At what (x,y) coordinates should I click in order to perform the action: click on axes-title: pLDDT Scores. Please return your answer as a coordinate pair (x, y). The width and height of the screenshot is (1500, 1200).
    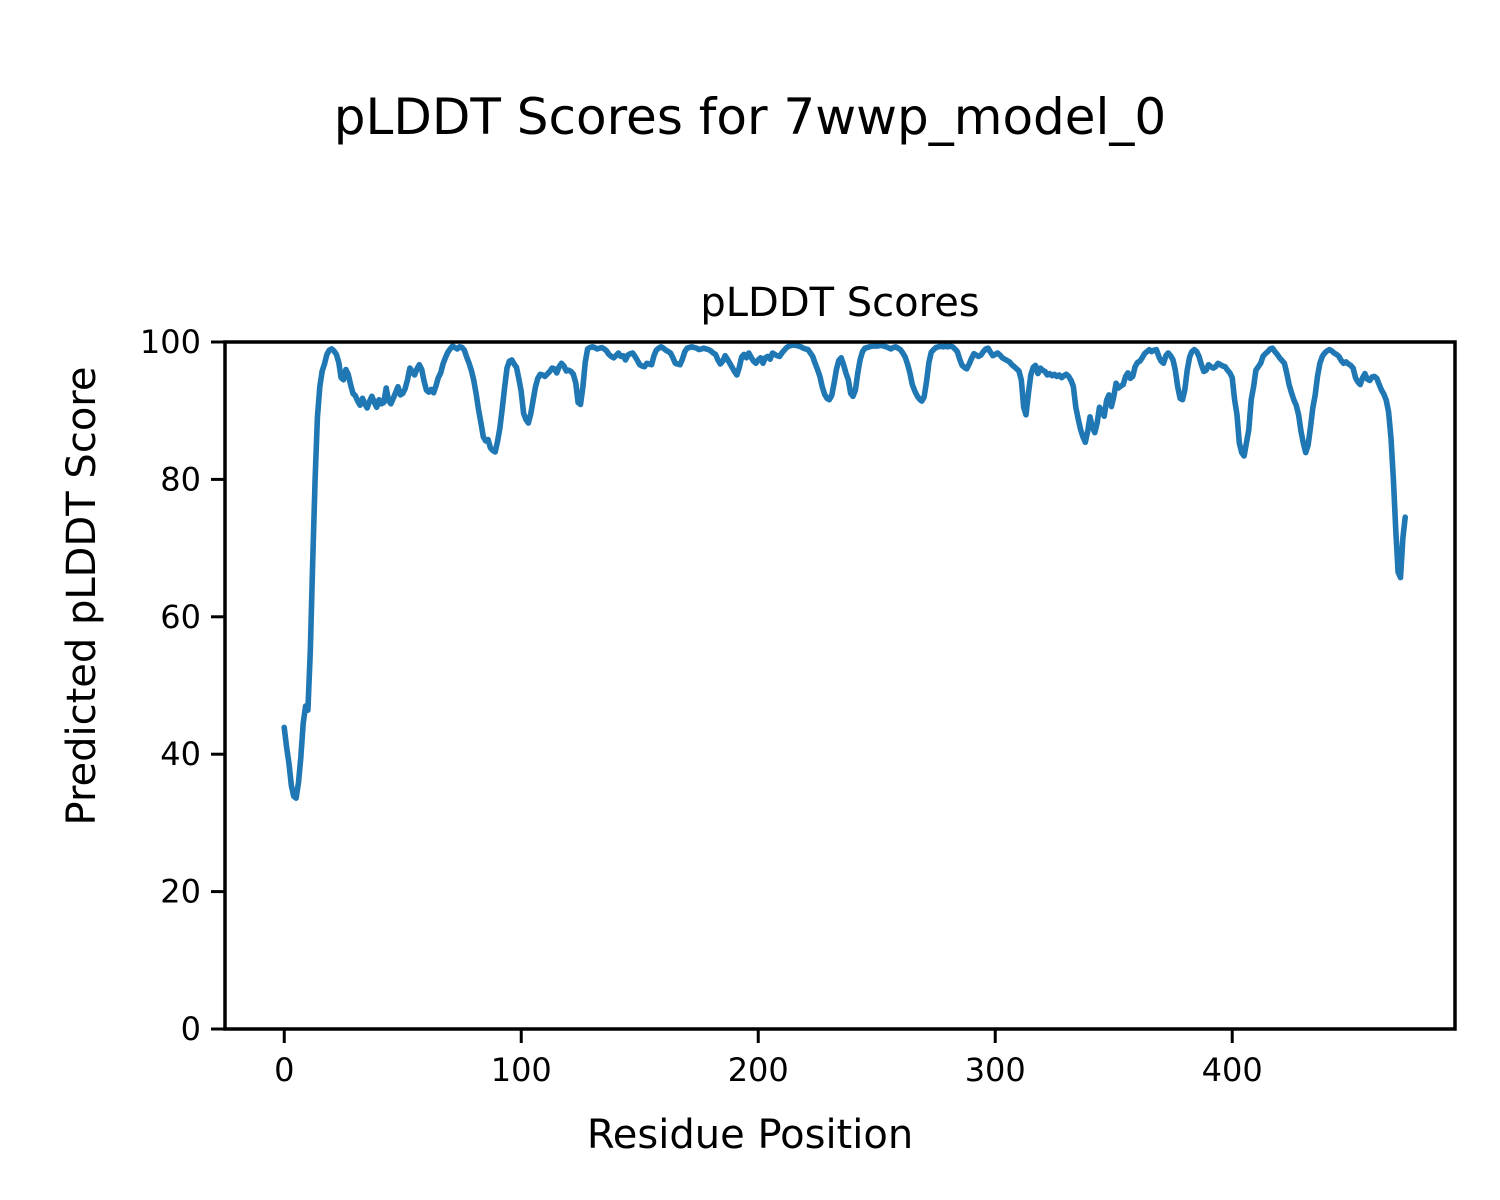
    Looking at the image, I should click on (840, 303).